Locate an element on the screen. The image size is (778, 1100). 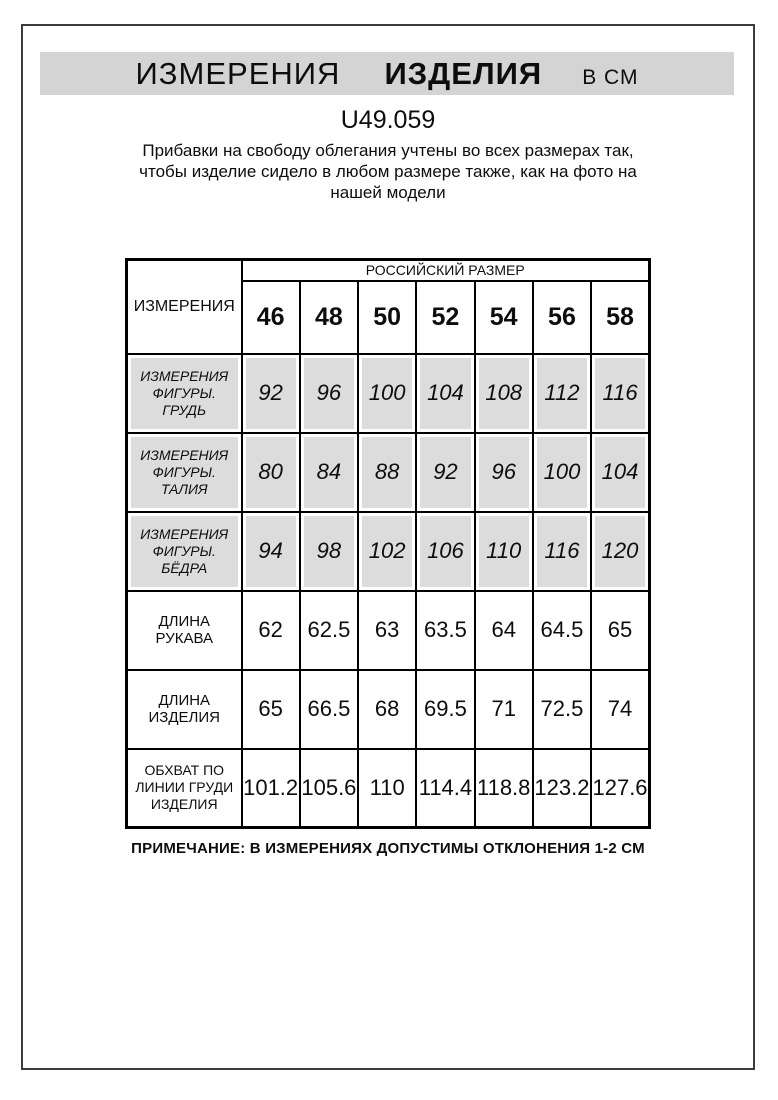
value-cell: 72.5 is located at coordinates (562, 709).